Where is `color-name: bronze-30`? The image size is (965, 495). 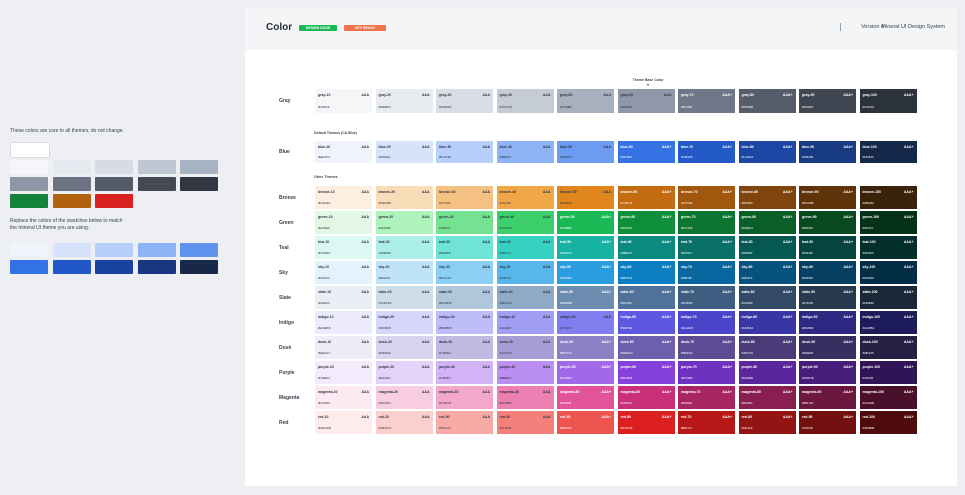 color-name: bronze-30 is located at coordinates (447, 192).